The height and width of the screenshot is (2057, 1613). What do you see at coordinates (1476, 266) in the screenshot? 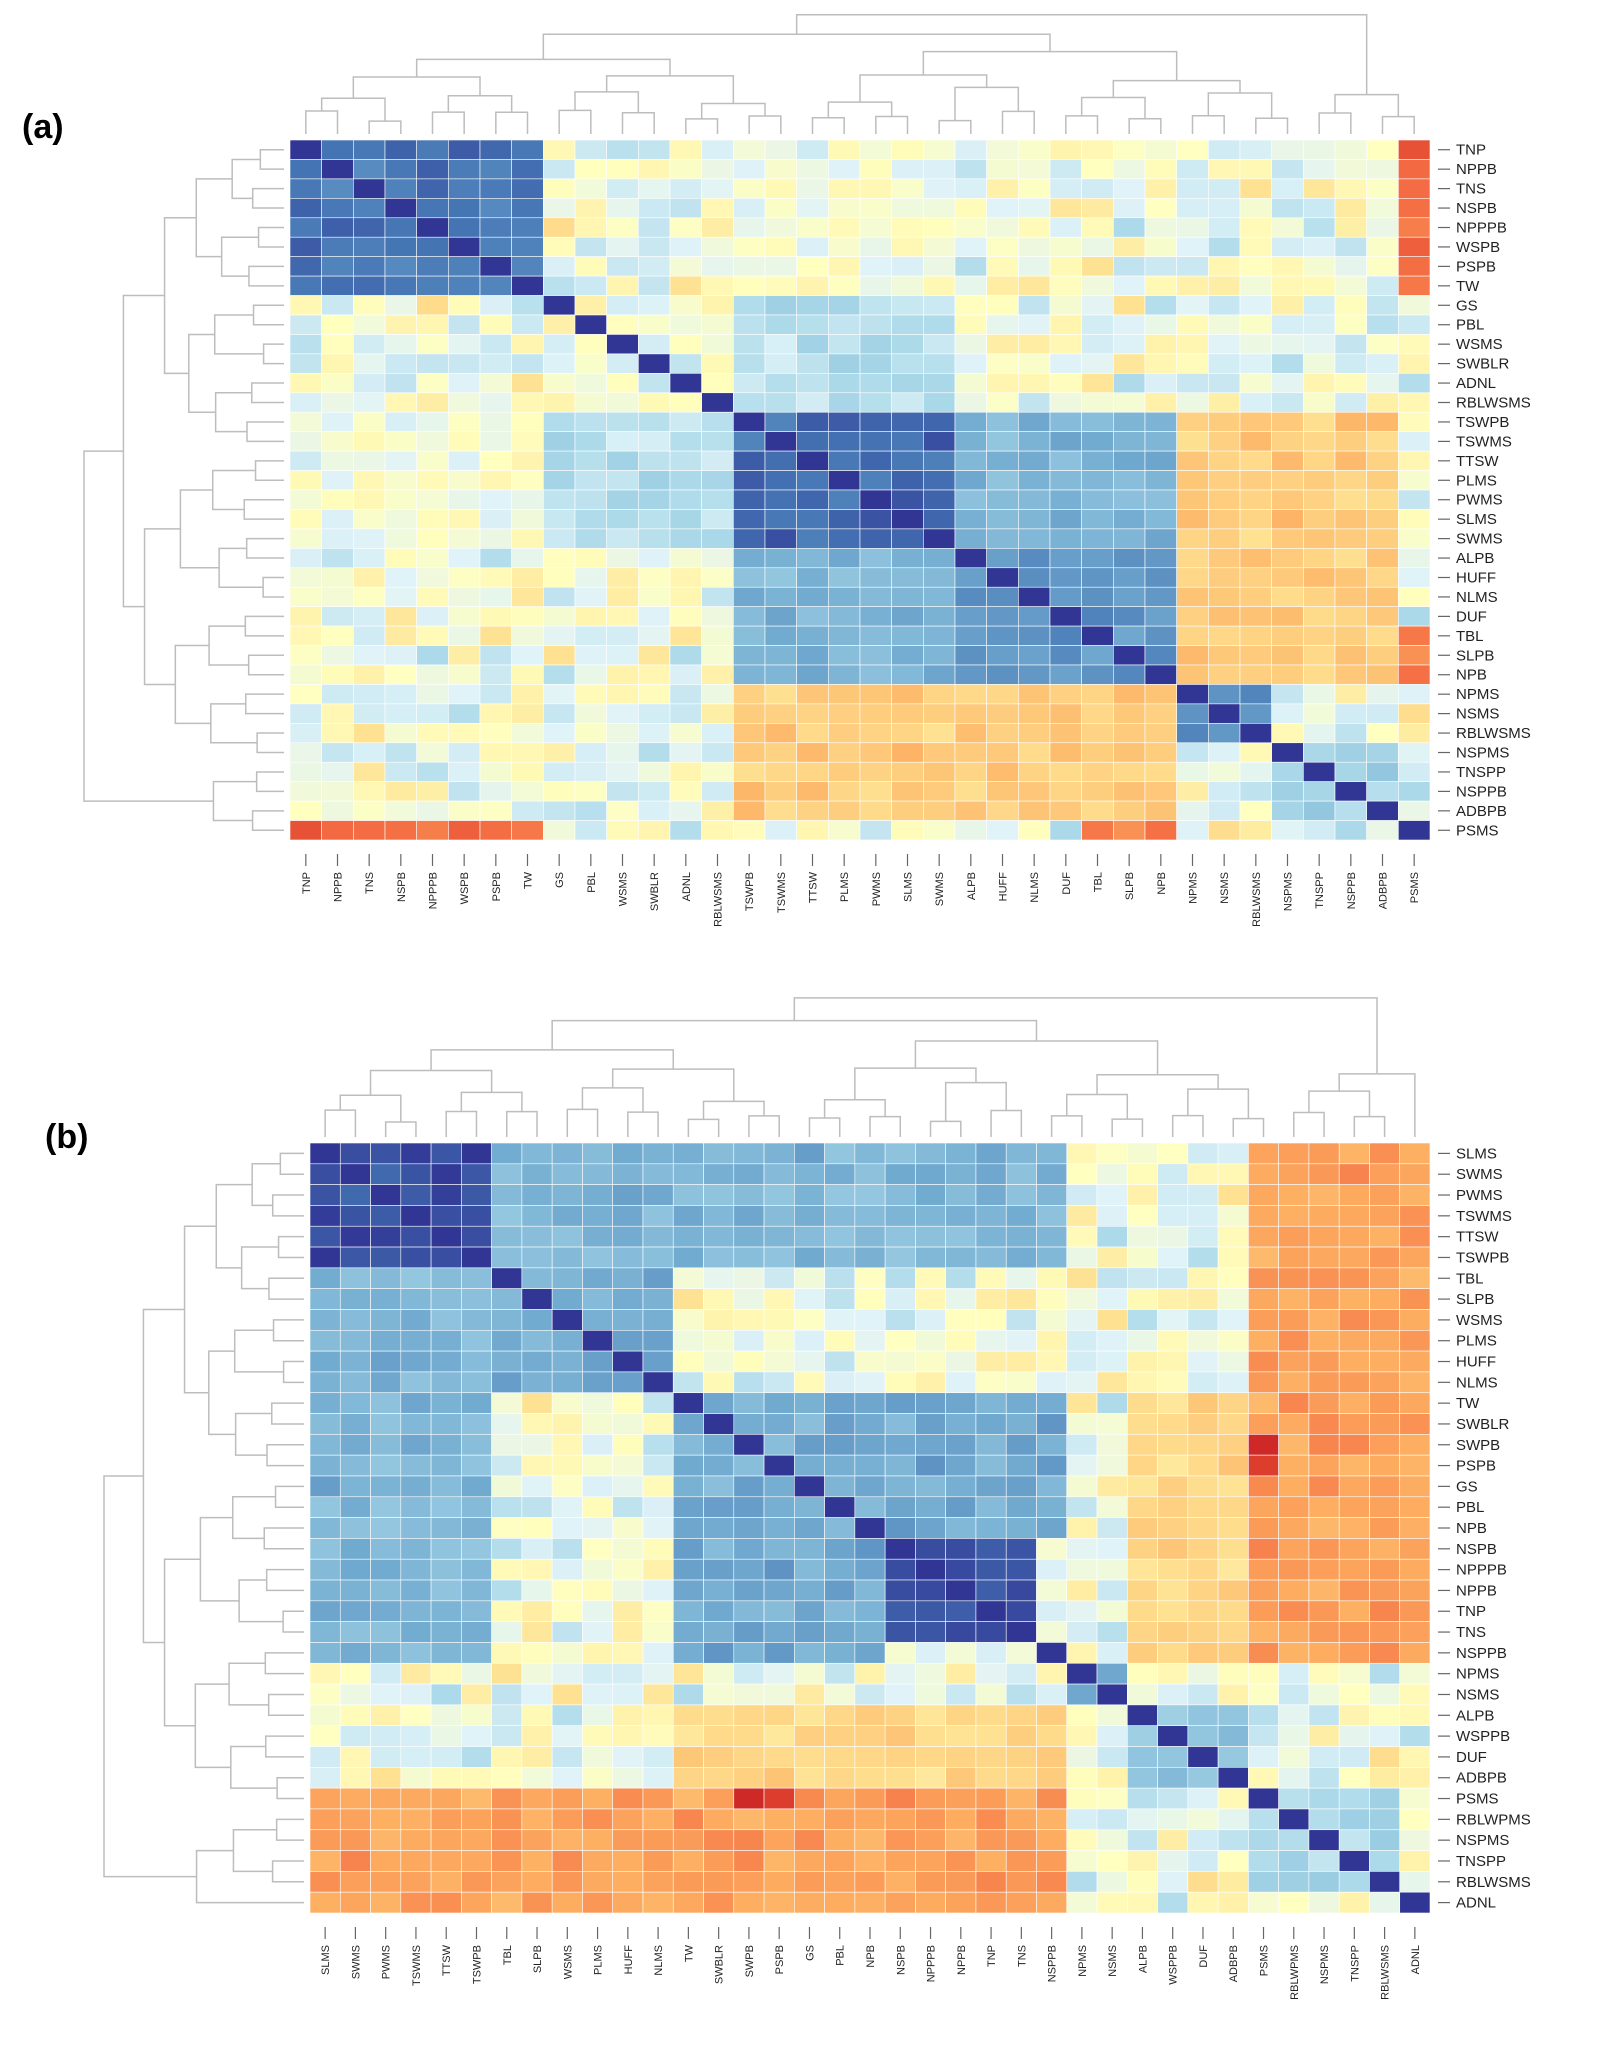
I see `row-label: PSPB` at bounding box center [1476, 266].